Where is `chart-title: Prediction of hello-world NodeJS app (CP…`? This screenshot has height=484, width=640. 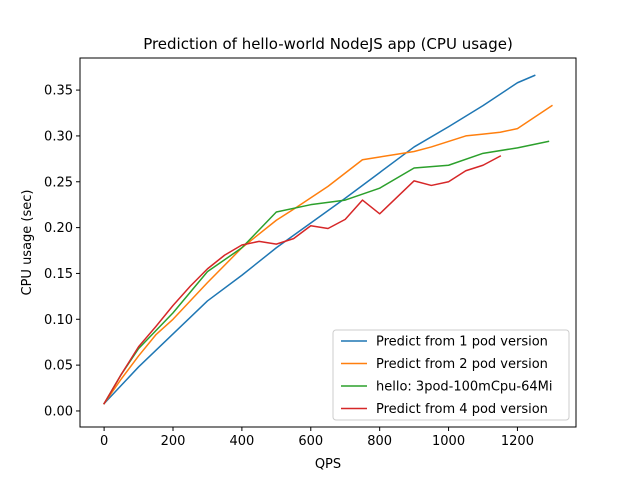 chart-title: Prediction of hello-world NodeJS app (CP… is located at coordinates (328, 44).